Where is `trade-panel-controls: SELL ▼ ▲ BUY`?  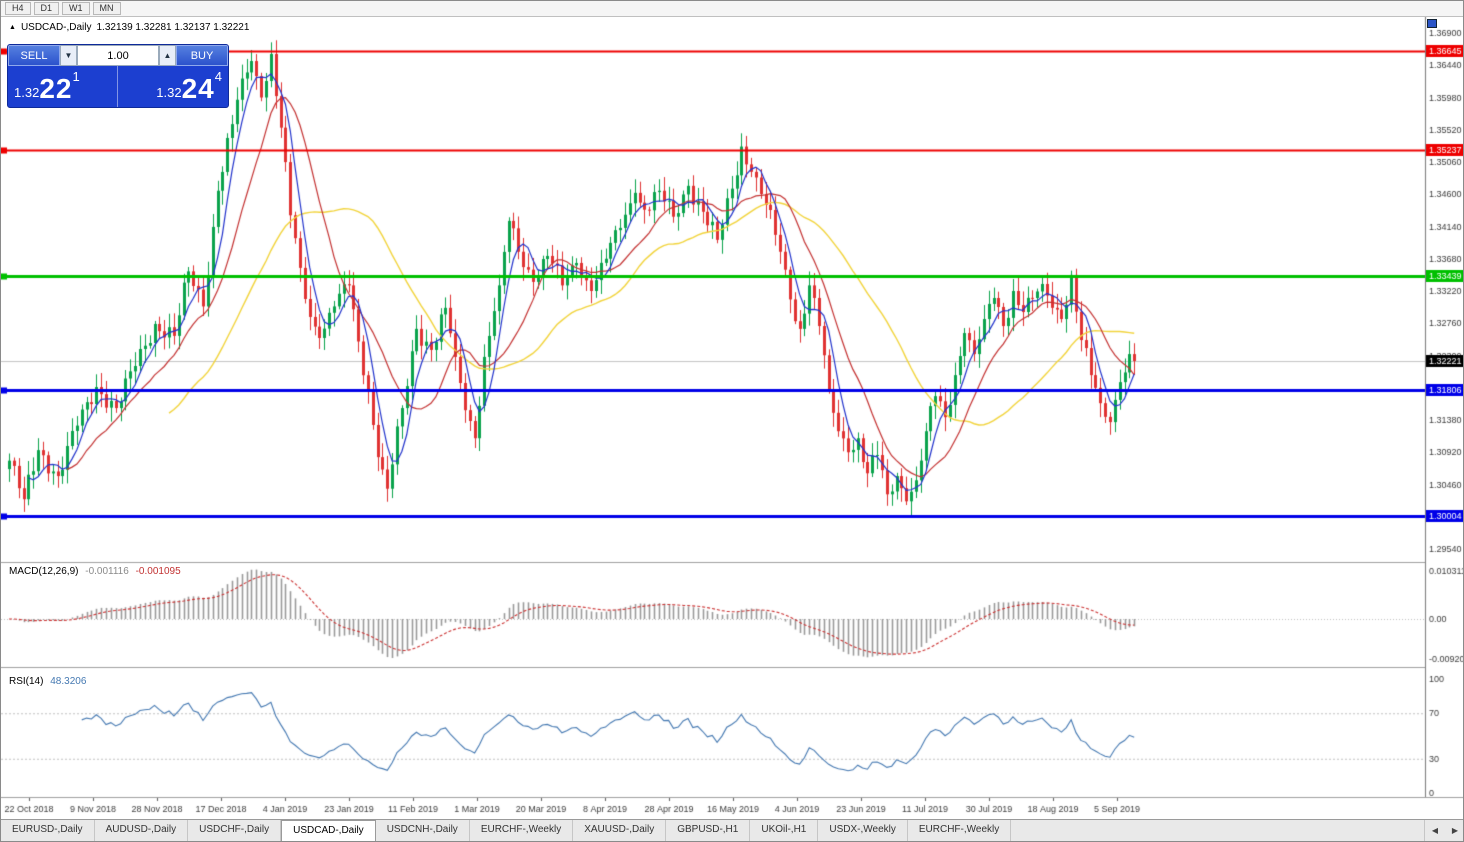 trade-panel-controls: SELL ▼ ▲ BUY is located at coordinates (118, 55).